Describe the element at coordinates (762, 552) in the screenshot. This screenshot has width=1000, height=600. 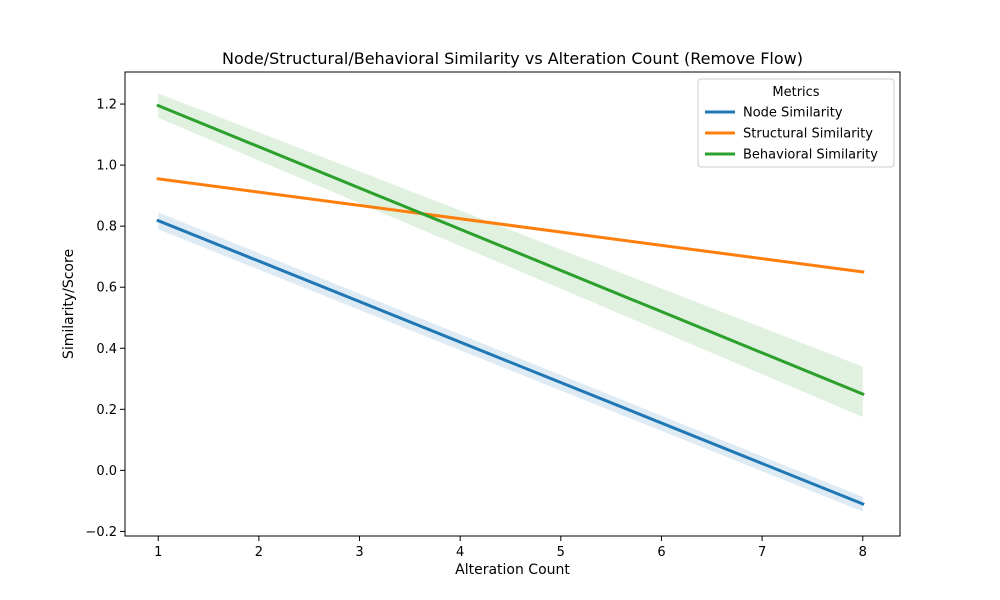
I see `x-tick-label: 7` at that location.